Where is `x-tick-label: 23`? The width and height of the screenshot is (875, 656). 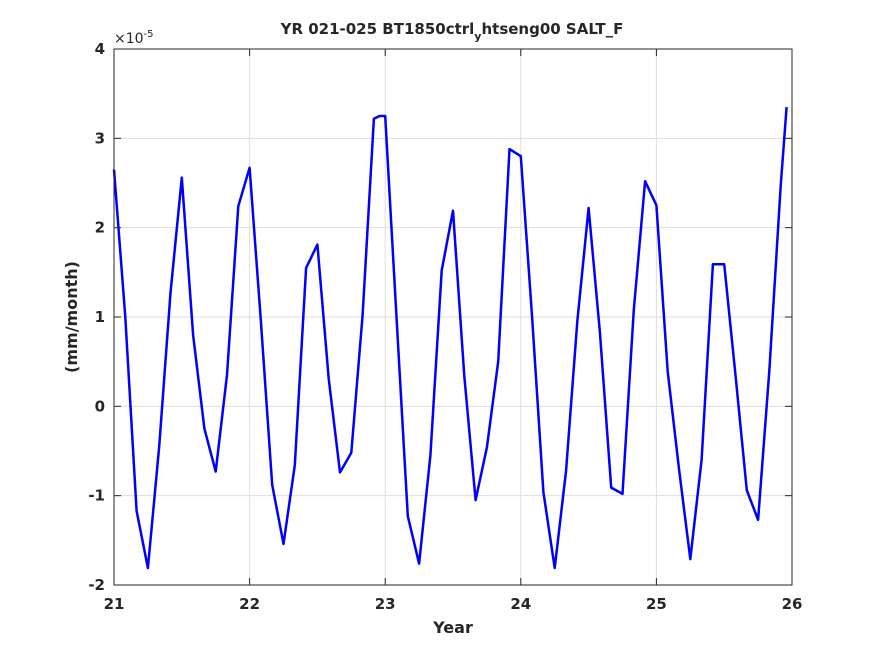
x-tick-label: 23 is located at coordinates (385, 604).